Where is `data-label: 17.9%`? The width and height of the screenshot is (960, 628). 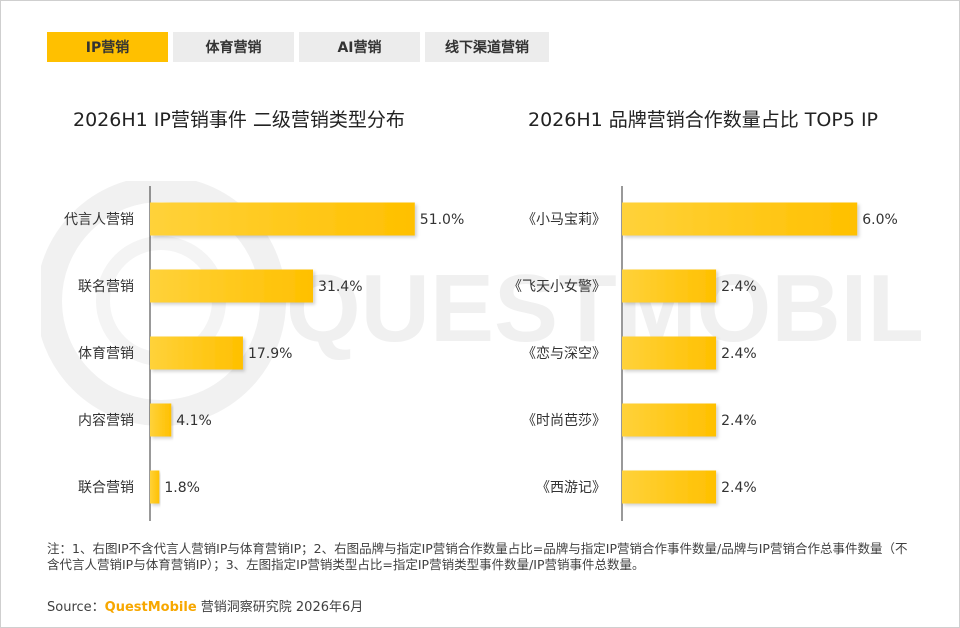 data-label: 17.9% is located at coordinates (270, 354).